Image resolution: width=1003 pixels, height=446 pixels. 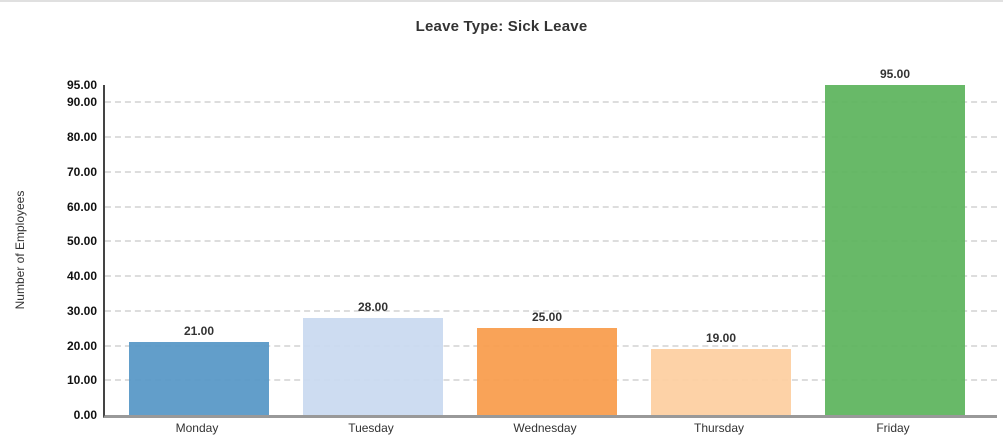 What do you see at coordinates (501, 26) in the screenshot?
I see `chart-title: Leave Type: Sick Leave` at bounding box center [501, 26].